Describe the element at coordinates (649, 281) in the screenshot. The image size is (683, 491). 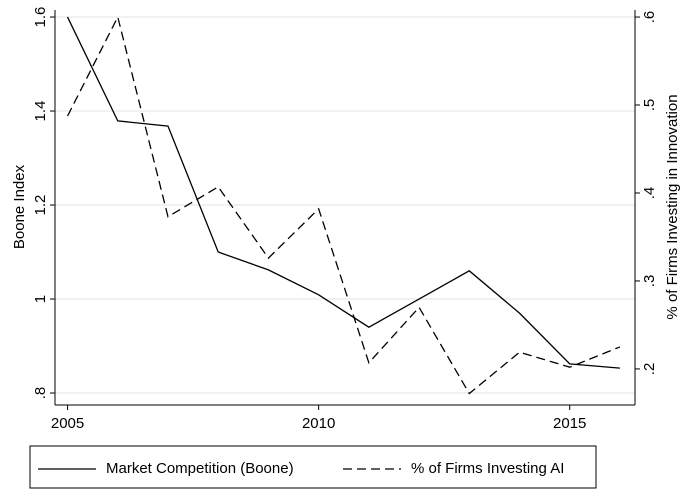
I see `y2-tick-label: .3` at that location.